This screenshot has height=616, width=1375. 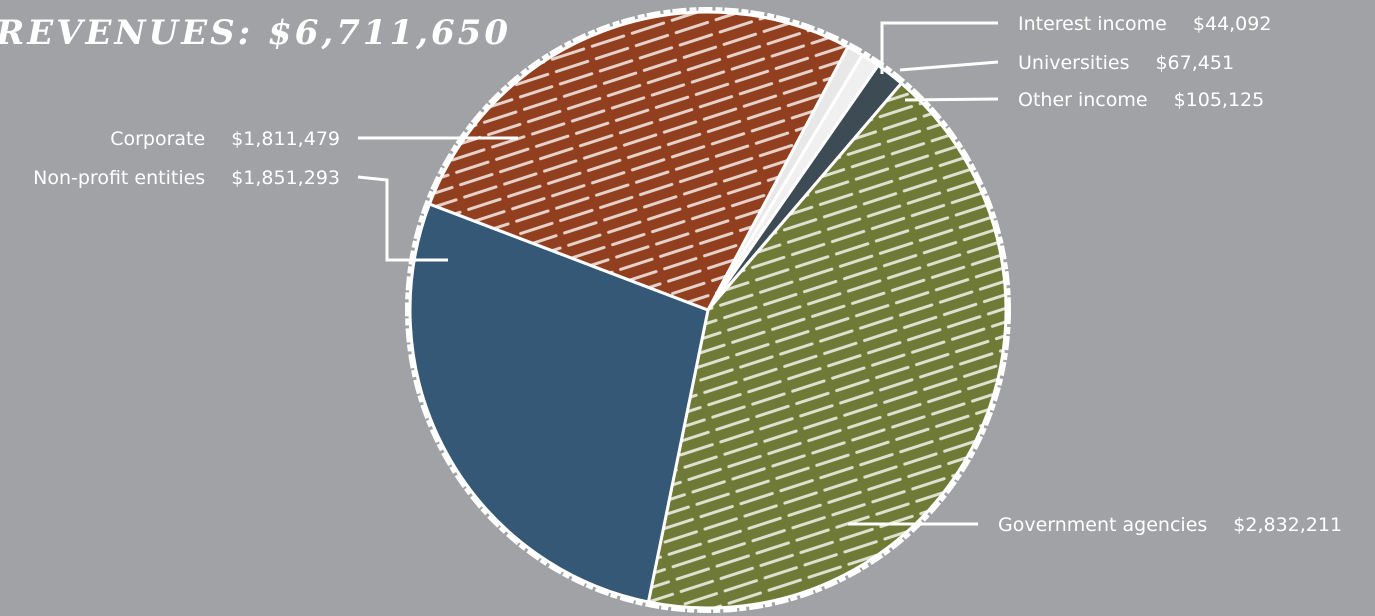 What do you see at coordinates (402, 218) in the screenshot?
I see `leader-line-non-profit-entities` at bounding box center [402, 218].